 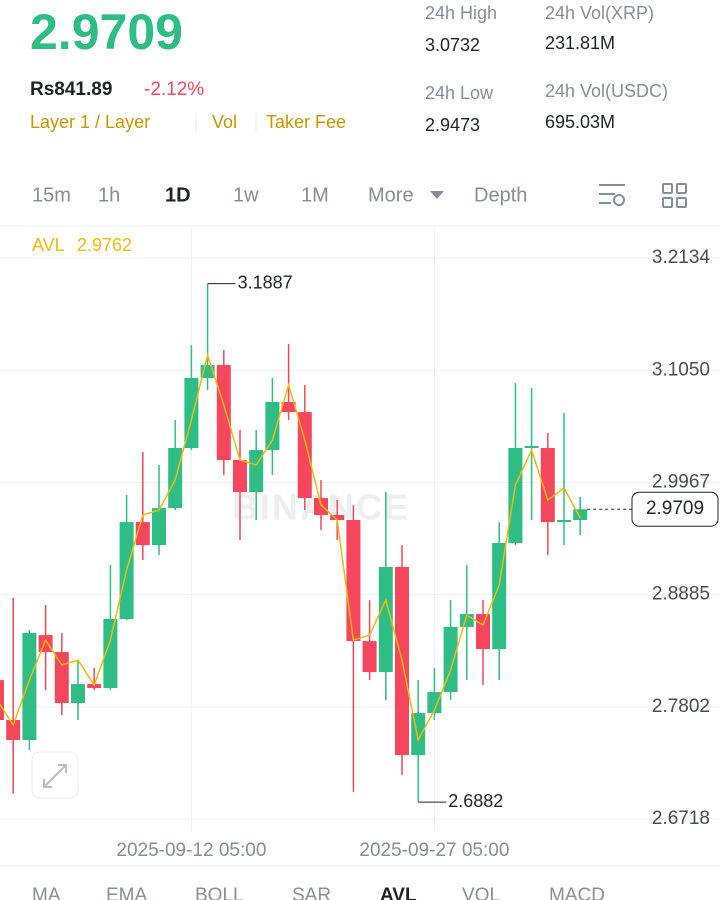 I want to click on stat-value: 3.0732, so click(x=452, y=45).